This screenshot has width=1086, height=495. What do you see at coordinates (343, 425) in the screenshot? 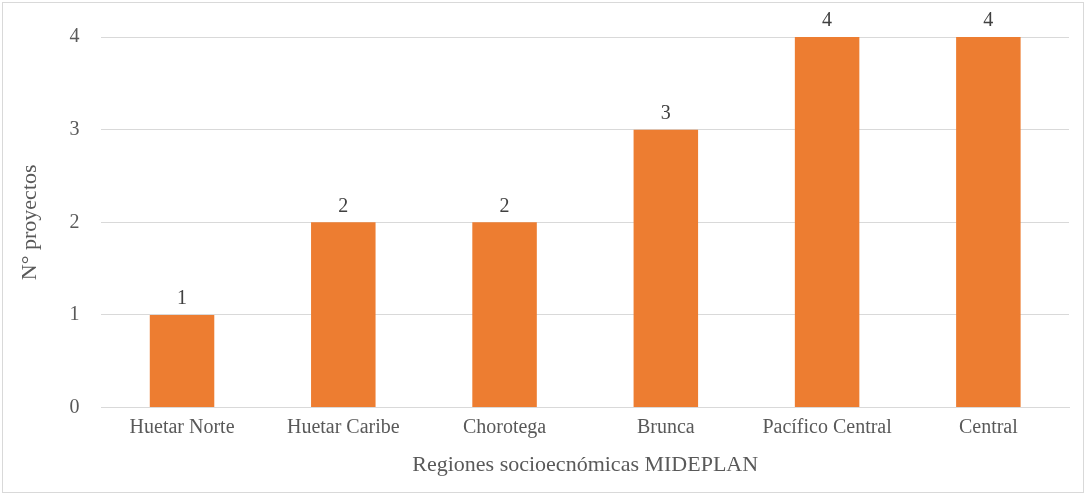
I see `x-tick-label: Huetar Caribe` at bounding box center [343, 425].